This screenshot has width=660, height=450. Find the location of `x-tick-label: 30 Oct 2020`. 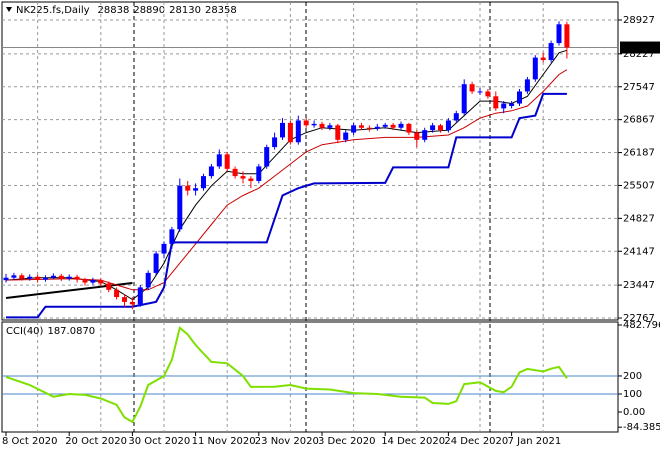

x-tick-label: 30 Oct 2020 is located at coordinates (159, 441).